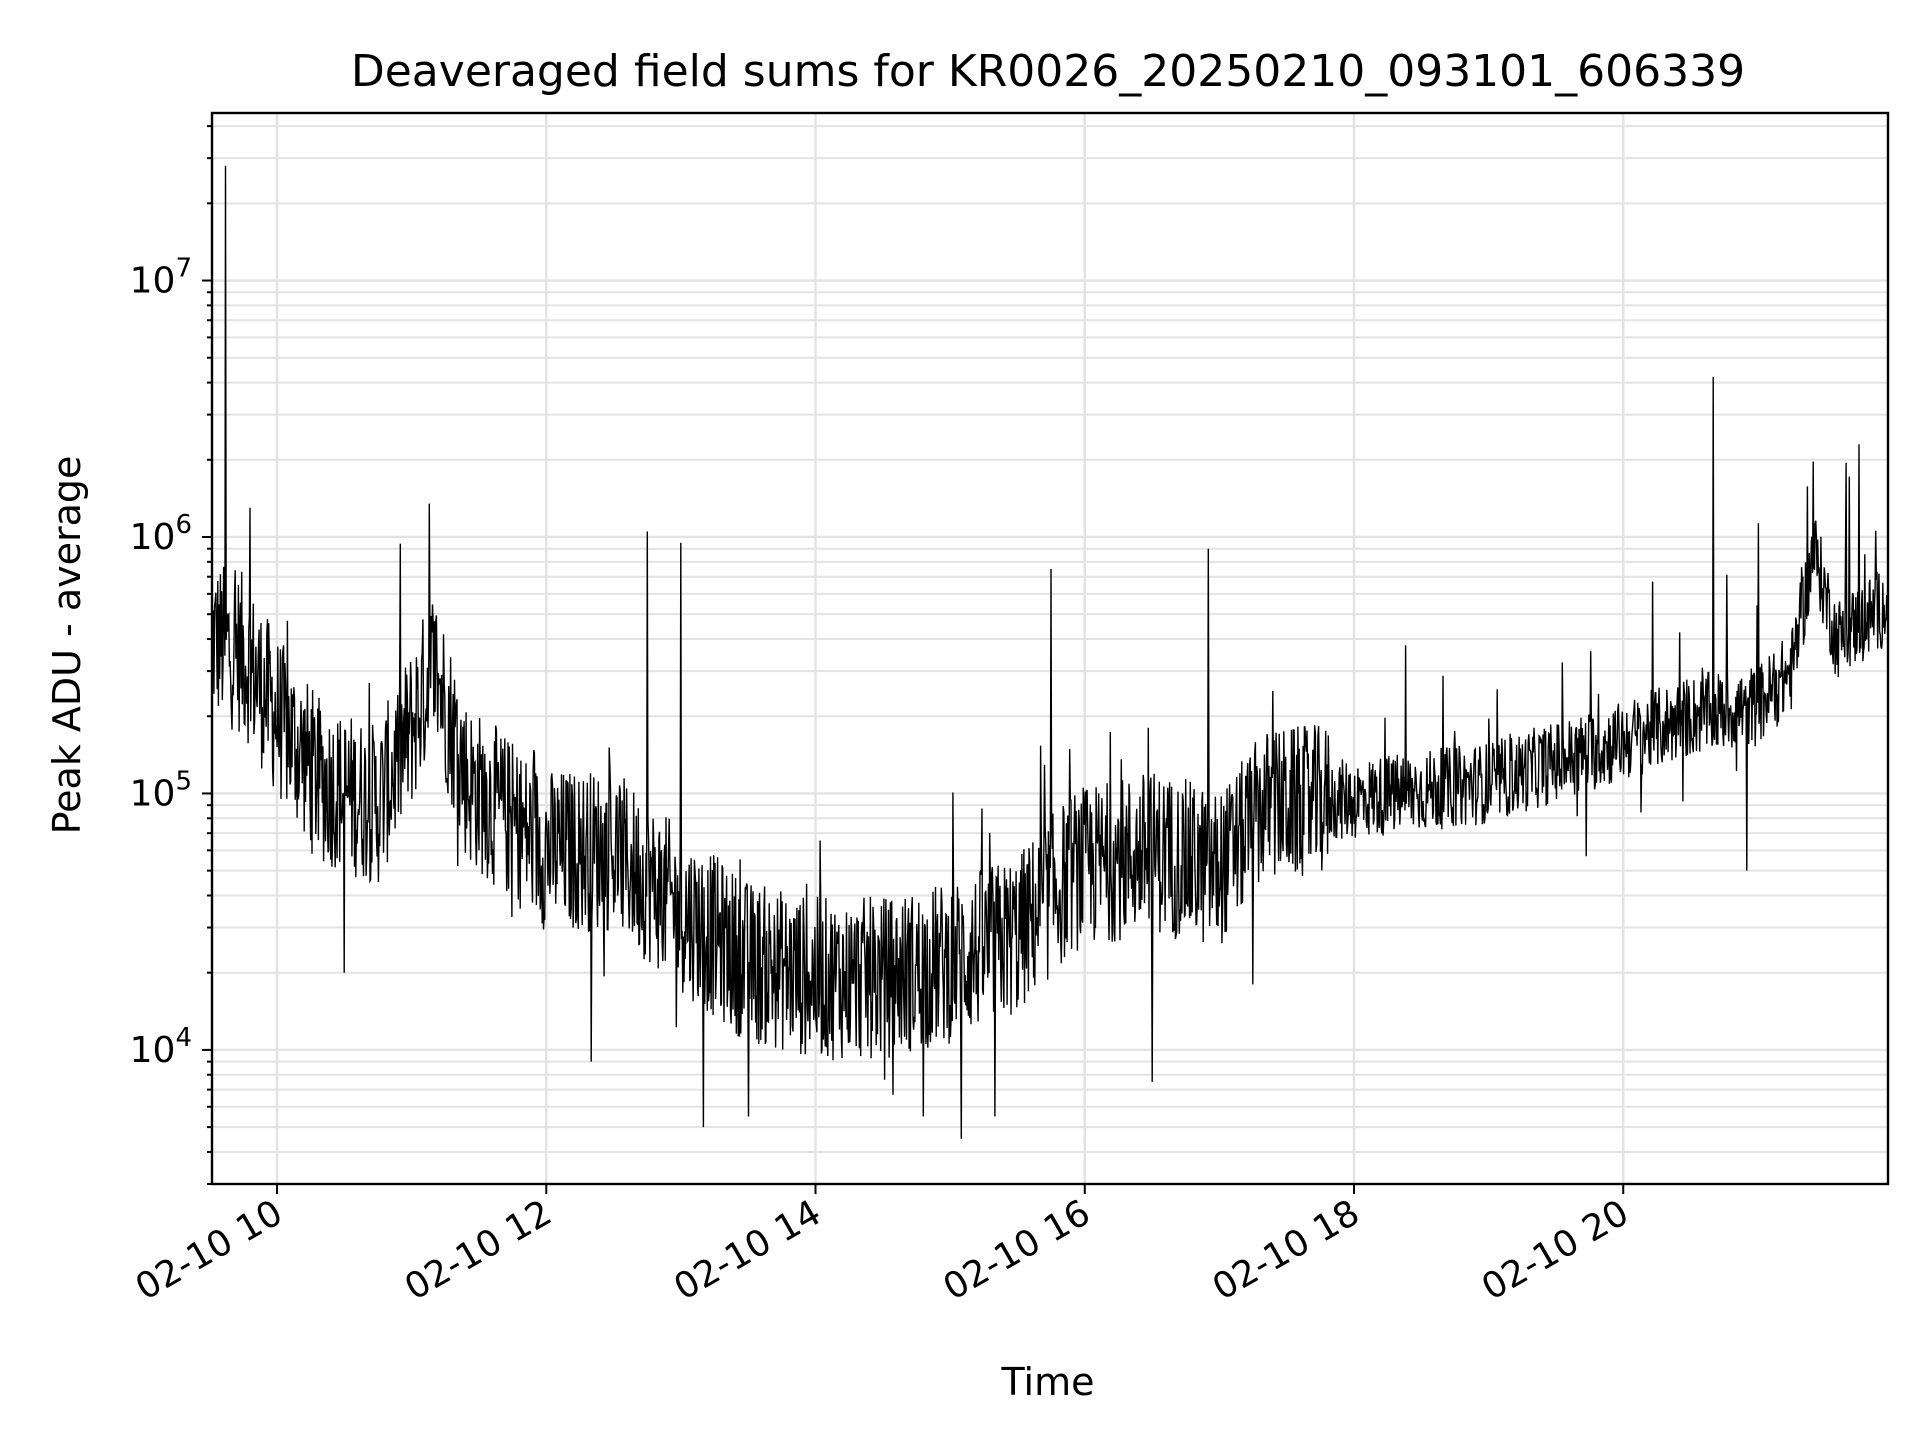  What do you see at coordinates (1017, 1250) in the screenshot?
I see `x-tick-label: 02-10 16` at bounding box center [1017, 1250].